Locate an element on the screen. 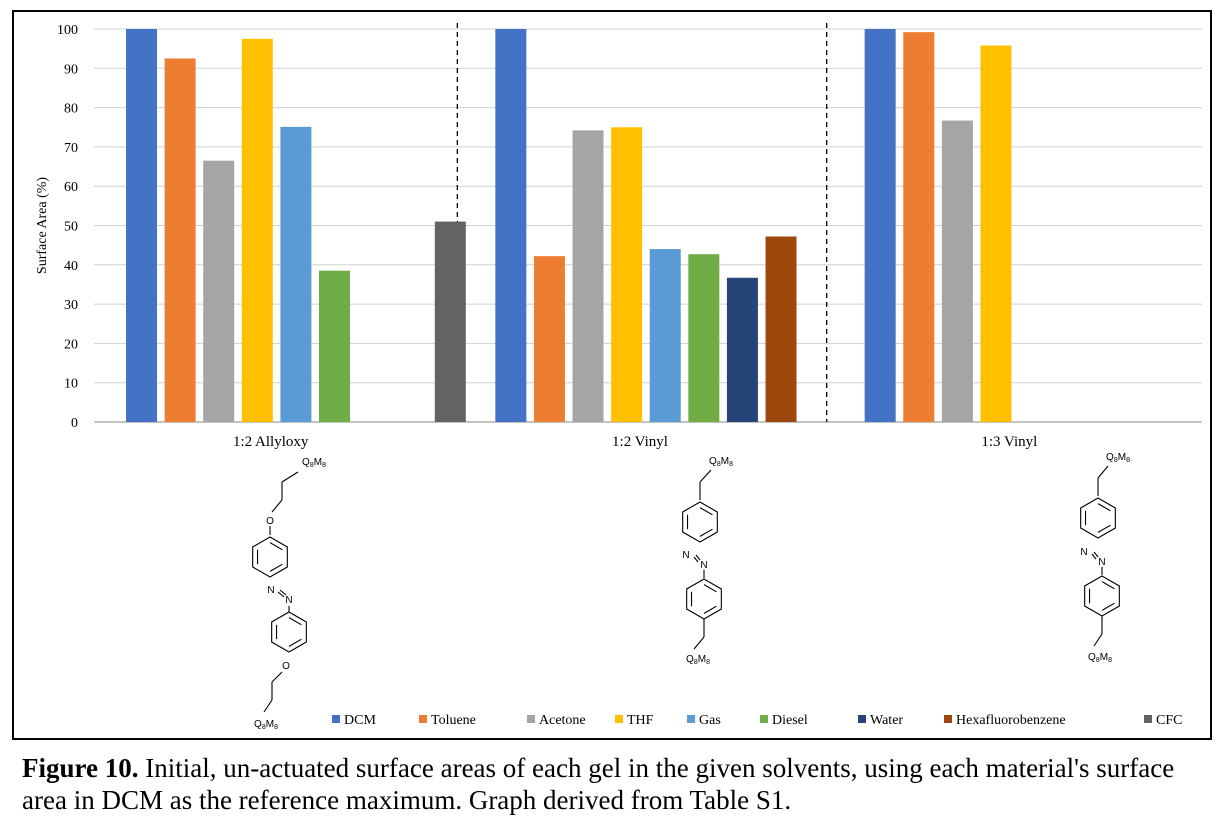  y-tick-label: 50 is located at coordinates (71, 227).